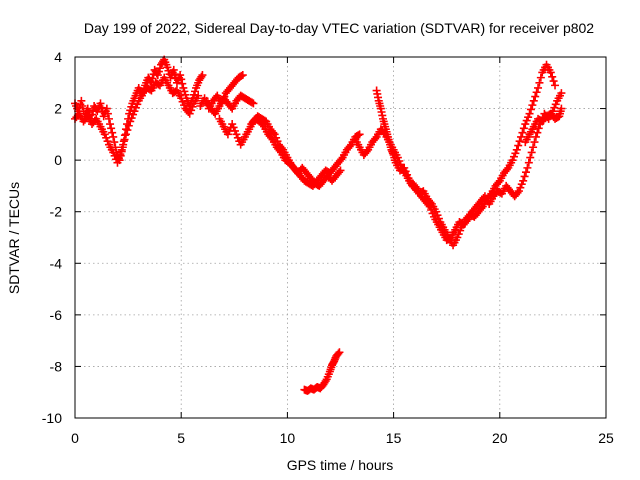  Describe the element at coordinates (56, 366) in the screenshot. I see `y-tick-label: -8` at that location.